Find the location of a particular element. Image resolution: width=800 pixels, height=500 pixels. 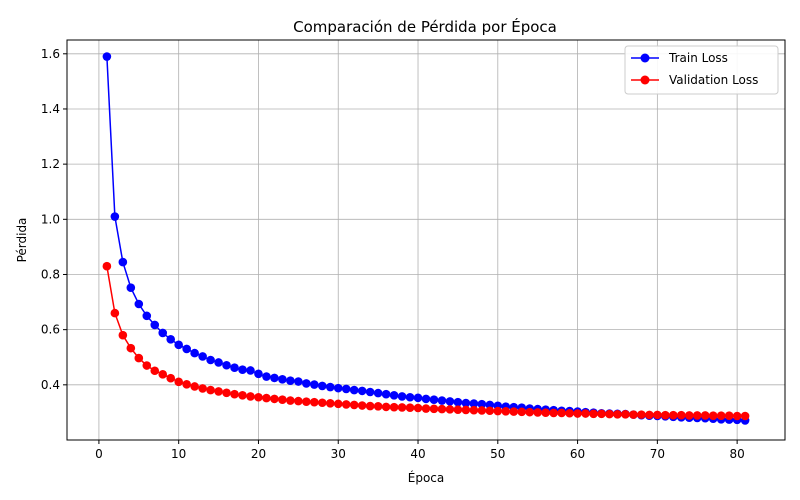

x-tick-label: 10 is located at coordinates (178, 454).